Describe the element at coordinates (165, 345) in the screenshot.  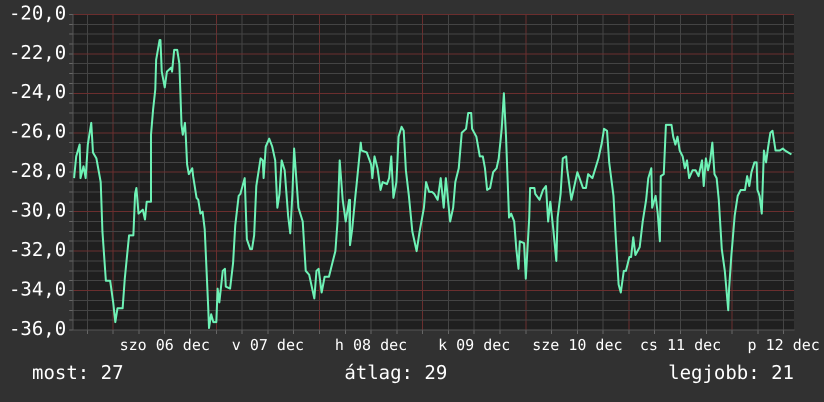
I see `x-tick-label: szo 06 dec` at that location.